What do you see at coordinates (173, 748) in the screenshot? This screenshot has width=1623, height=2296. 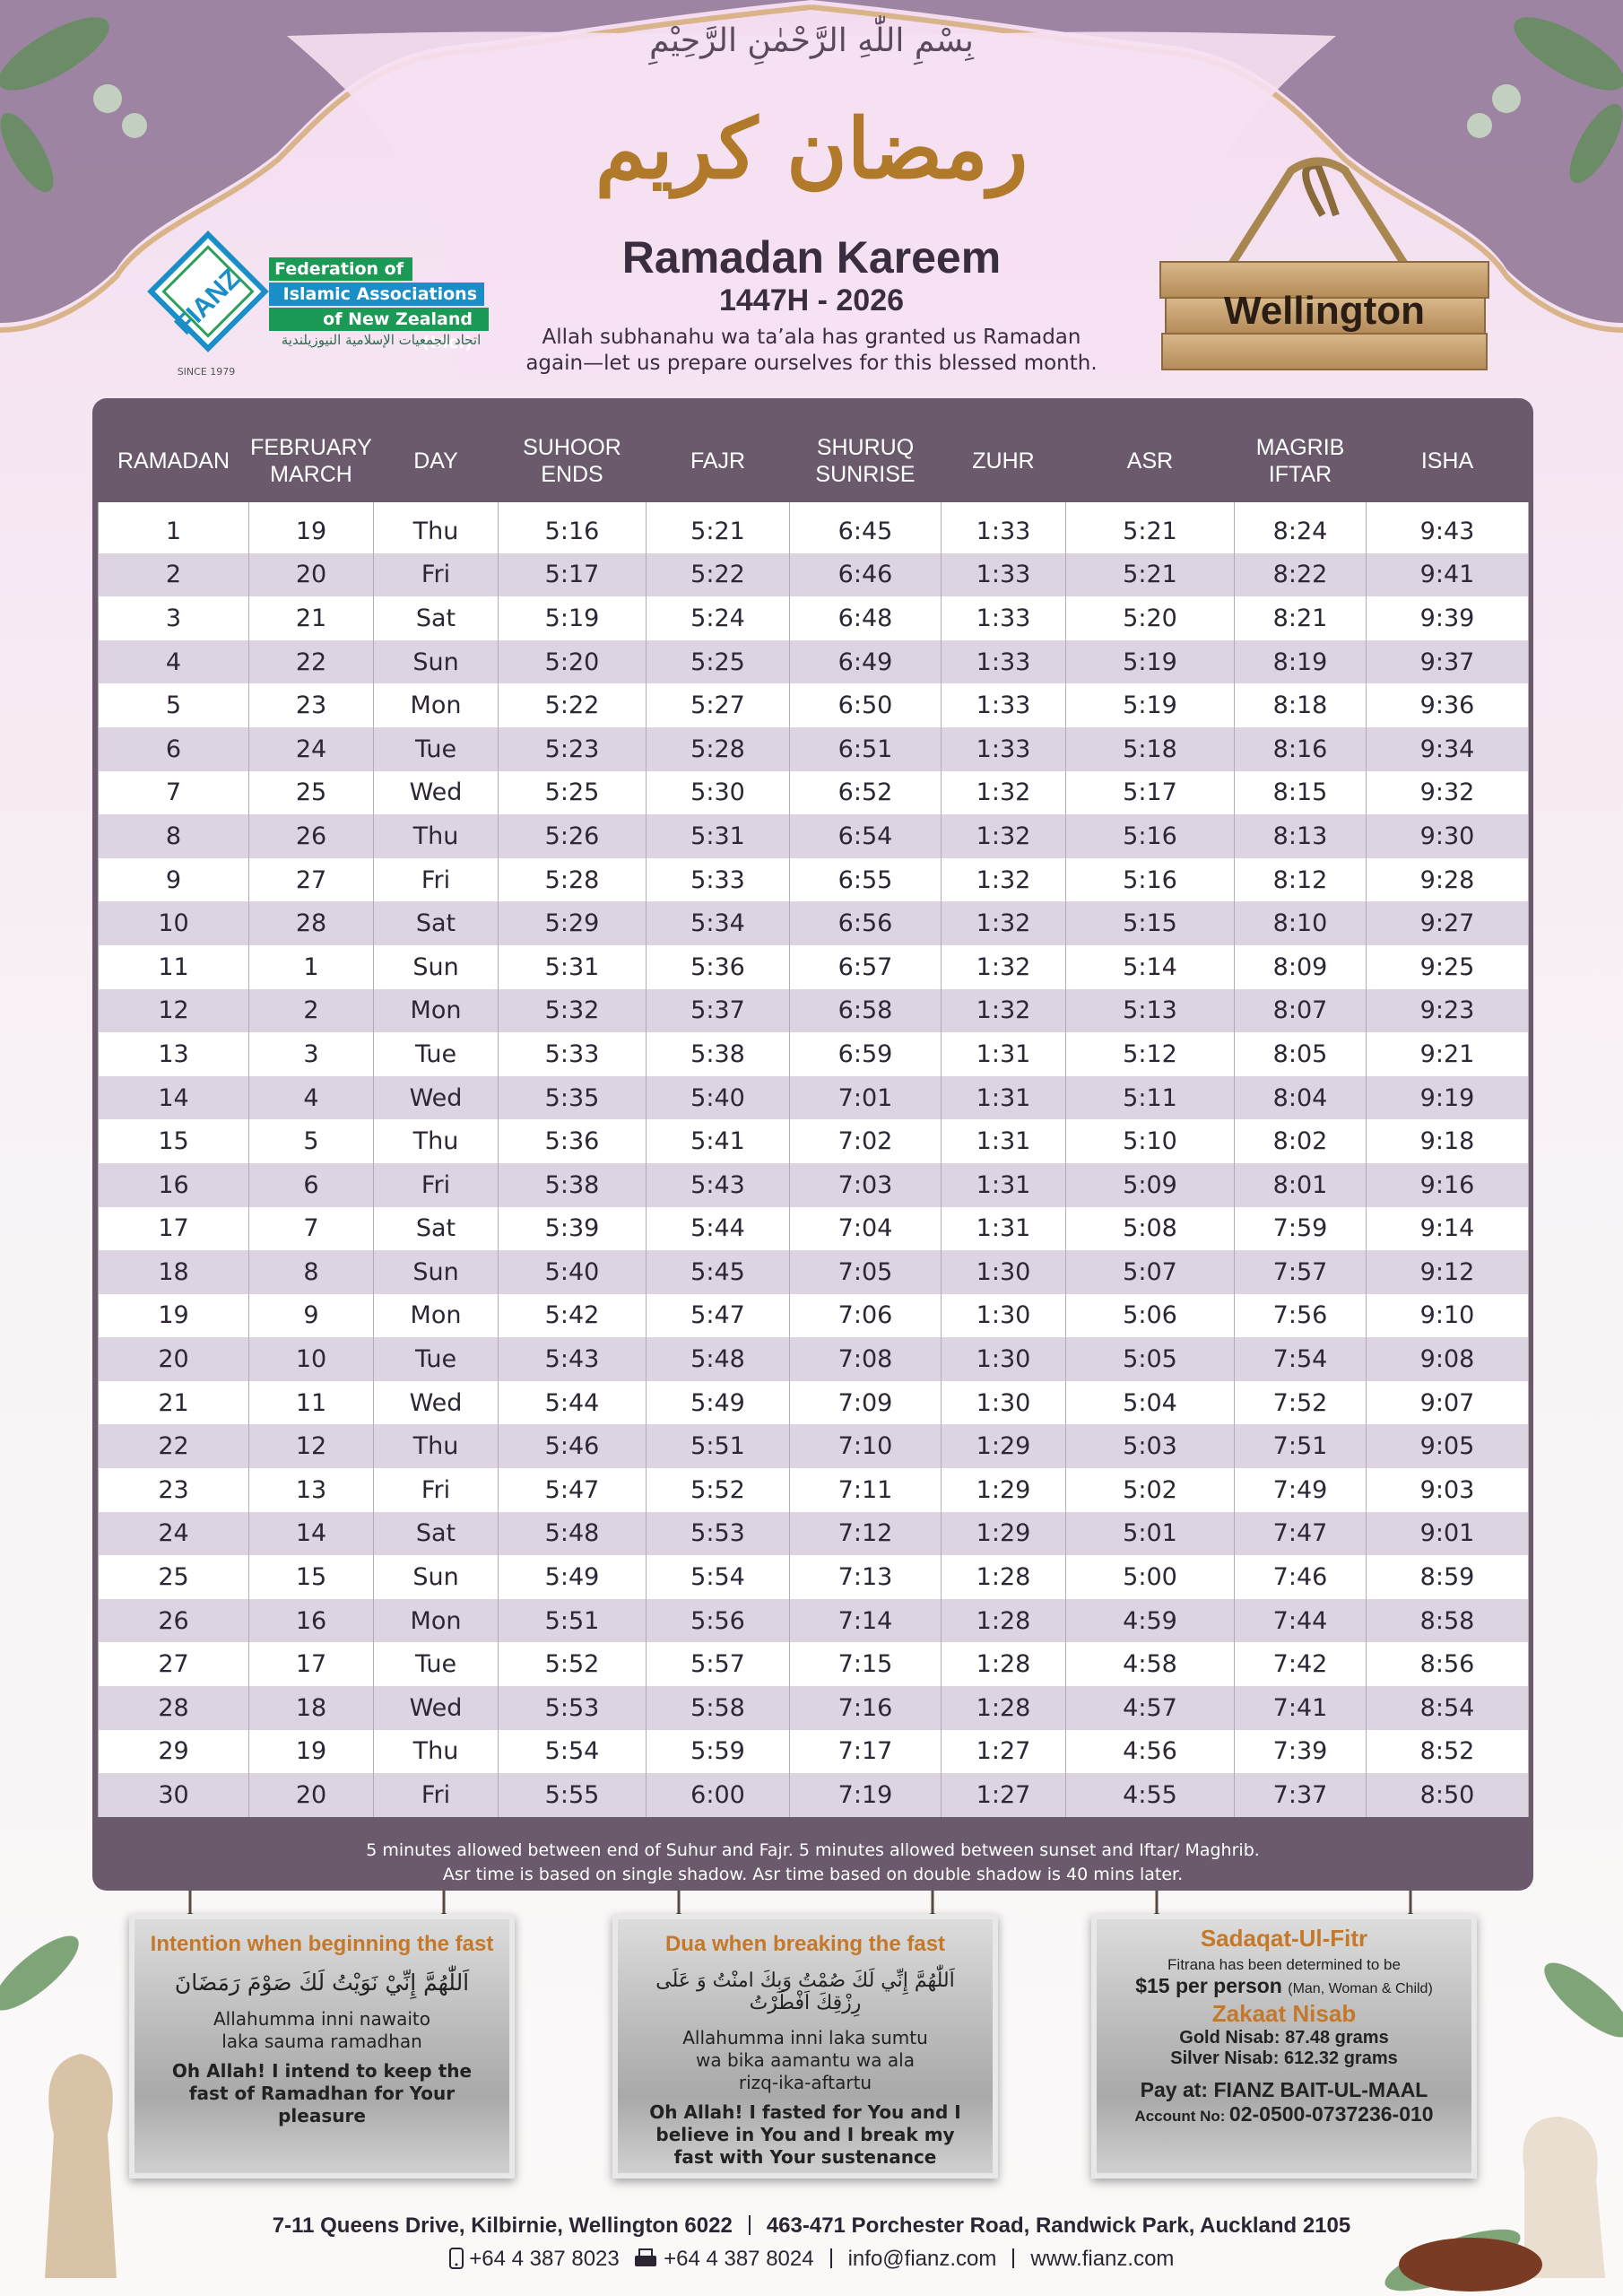 I see `table-cell: 6` at bounding box center [173, 748].